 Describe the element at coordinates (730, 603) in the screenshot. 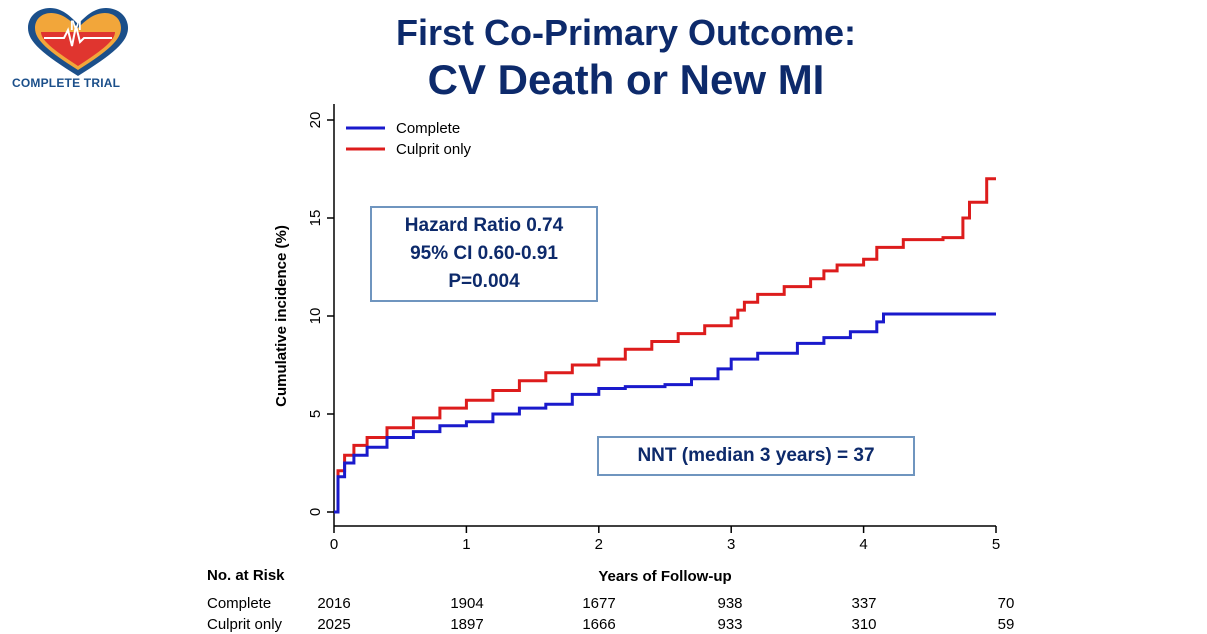

I see `risk-cell: 938` at that location.